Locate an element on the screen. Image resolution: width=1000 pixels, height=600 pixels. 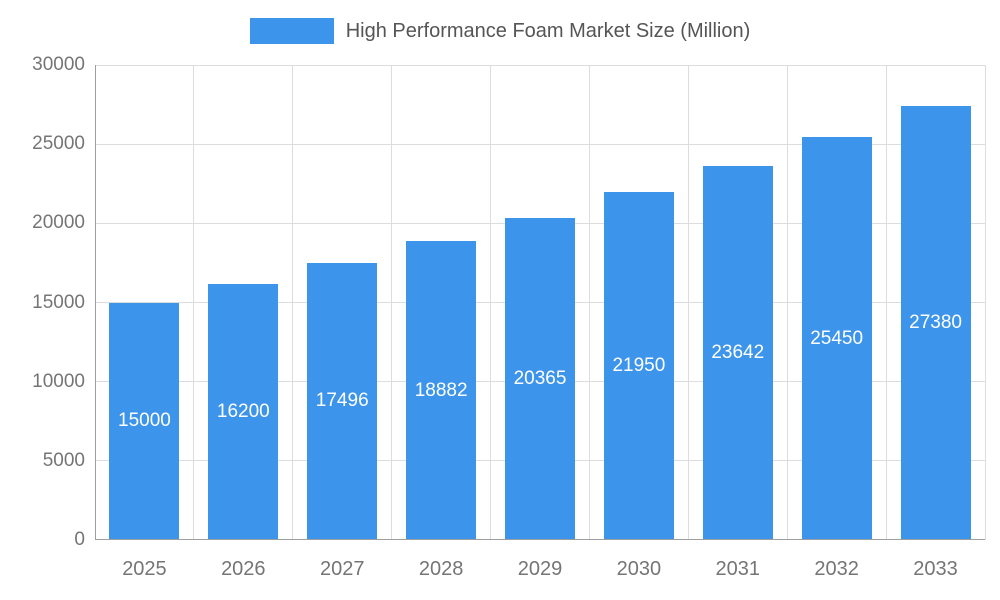
bar-value-label: 21950 is located at coordinates (639, 366).